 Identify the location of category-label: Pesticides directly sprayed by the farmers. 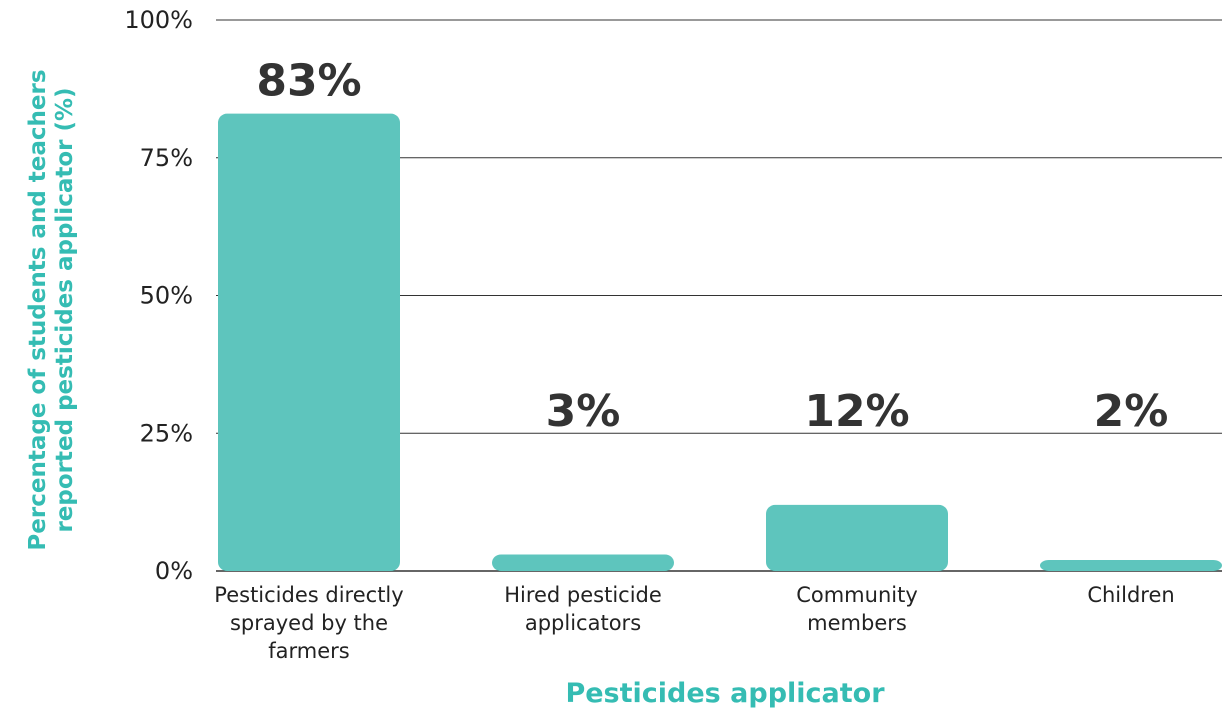
(308, 623).